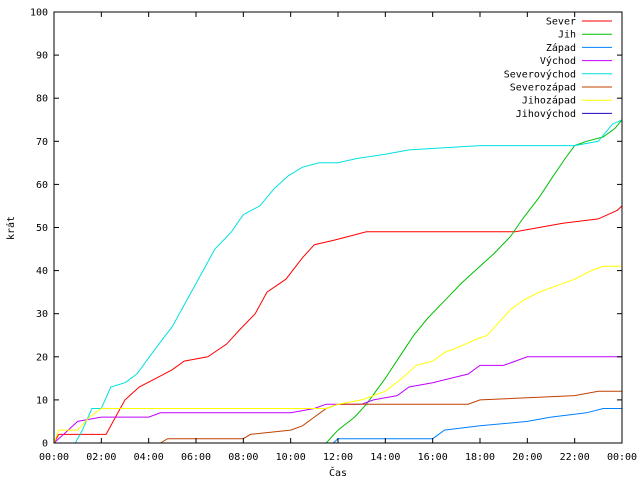  I want to click on legend-label: Sever, so click(561, 22).